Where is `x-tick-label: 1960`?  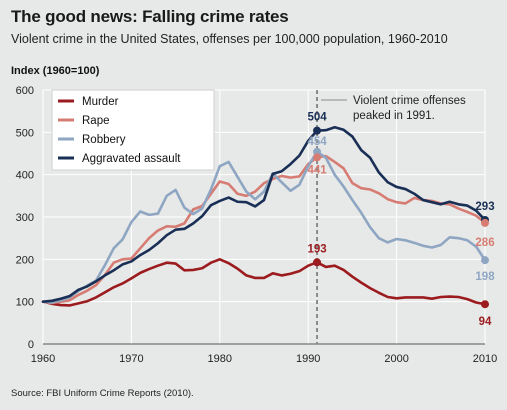
x-tick-label: 1960 is located at coordinates (43, 359).